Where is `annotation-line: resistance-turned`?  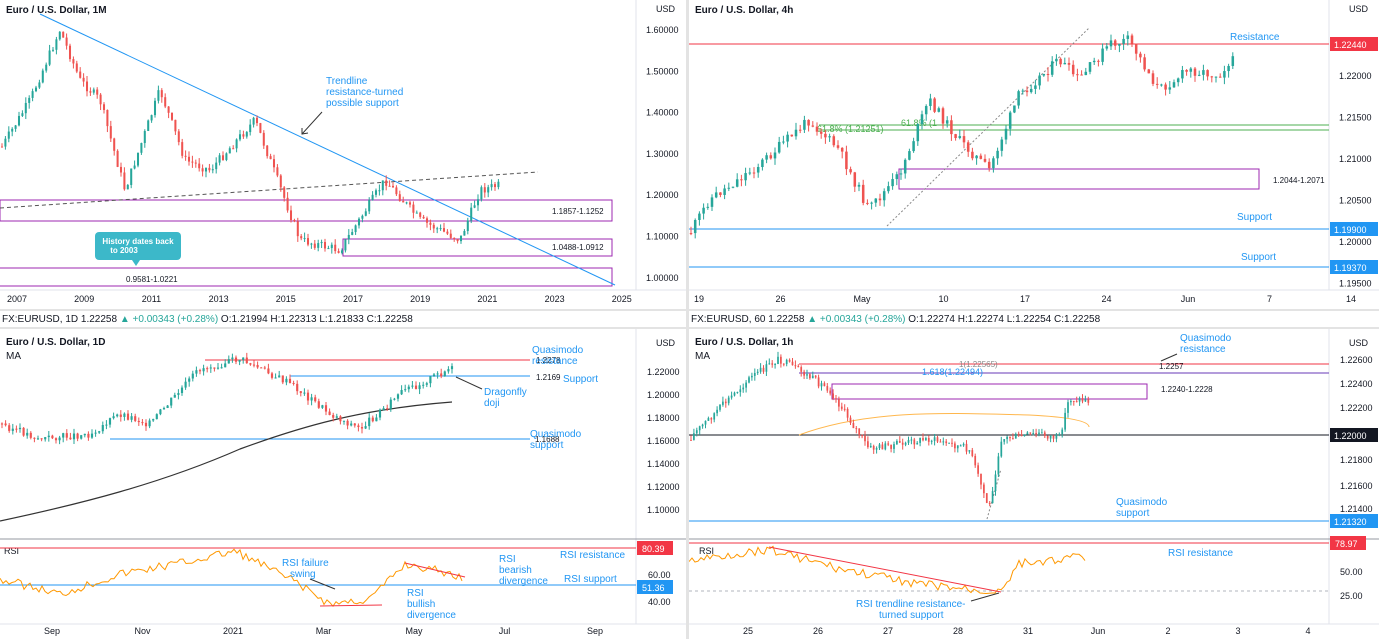 annotation-line: resistance-turned is located at coordinates (364, 92).